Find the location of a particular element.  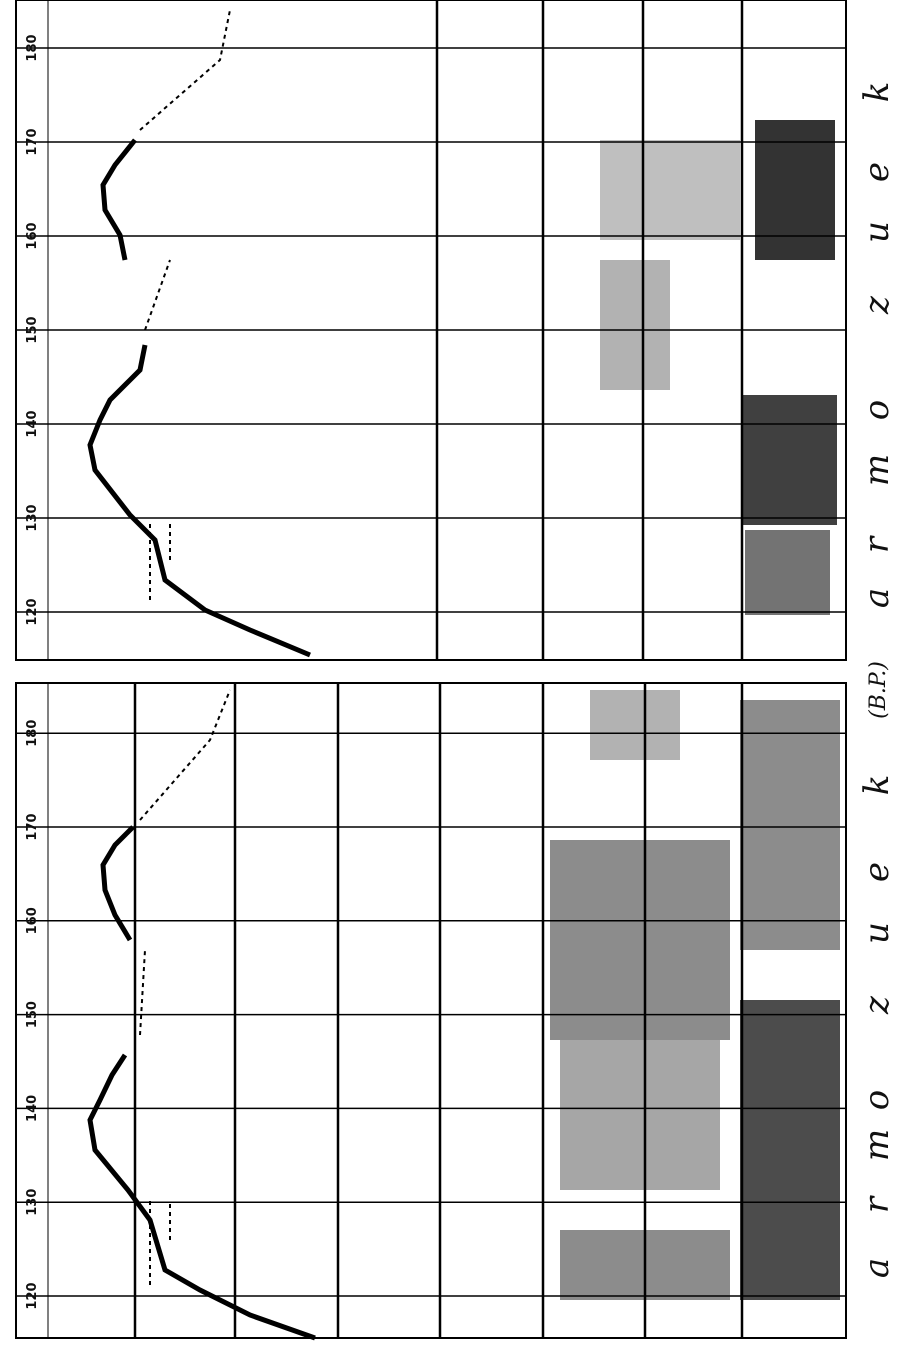

unit-label: (B.P.) is located at coordinates (878, 690).